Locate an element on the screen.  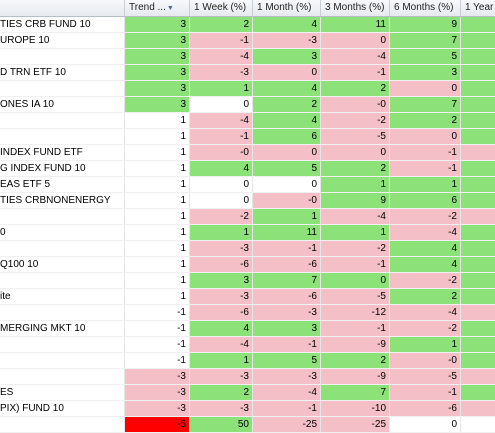
column-header-m6: 6 Months (%) is located at coordinates (425, 8).